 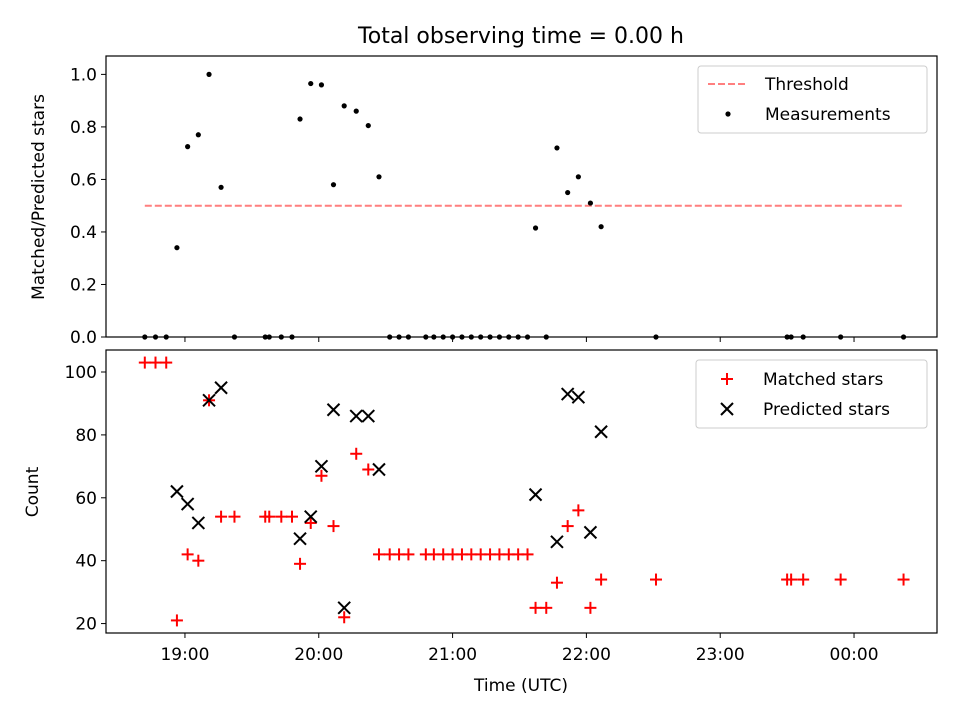 I want to click on ratio-legend-box, so click(x=812, y=99).